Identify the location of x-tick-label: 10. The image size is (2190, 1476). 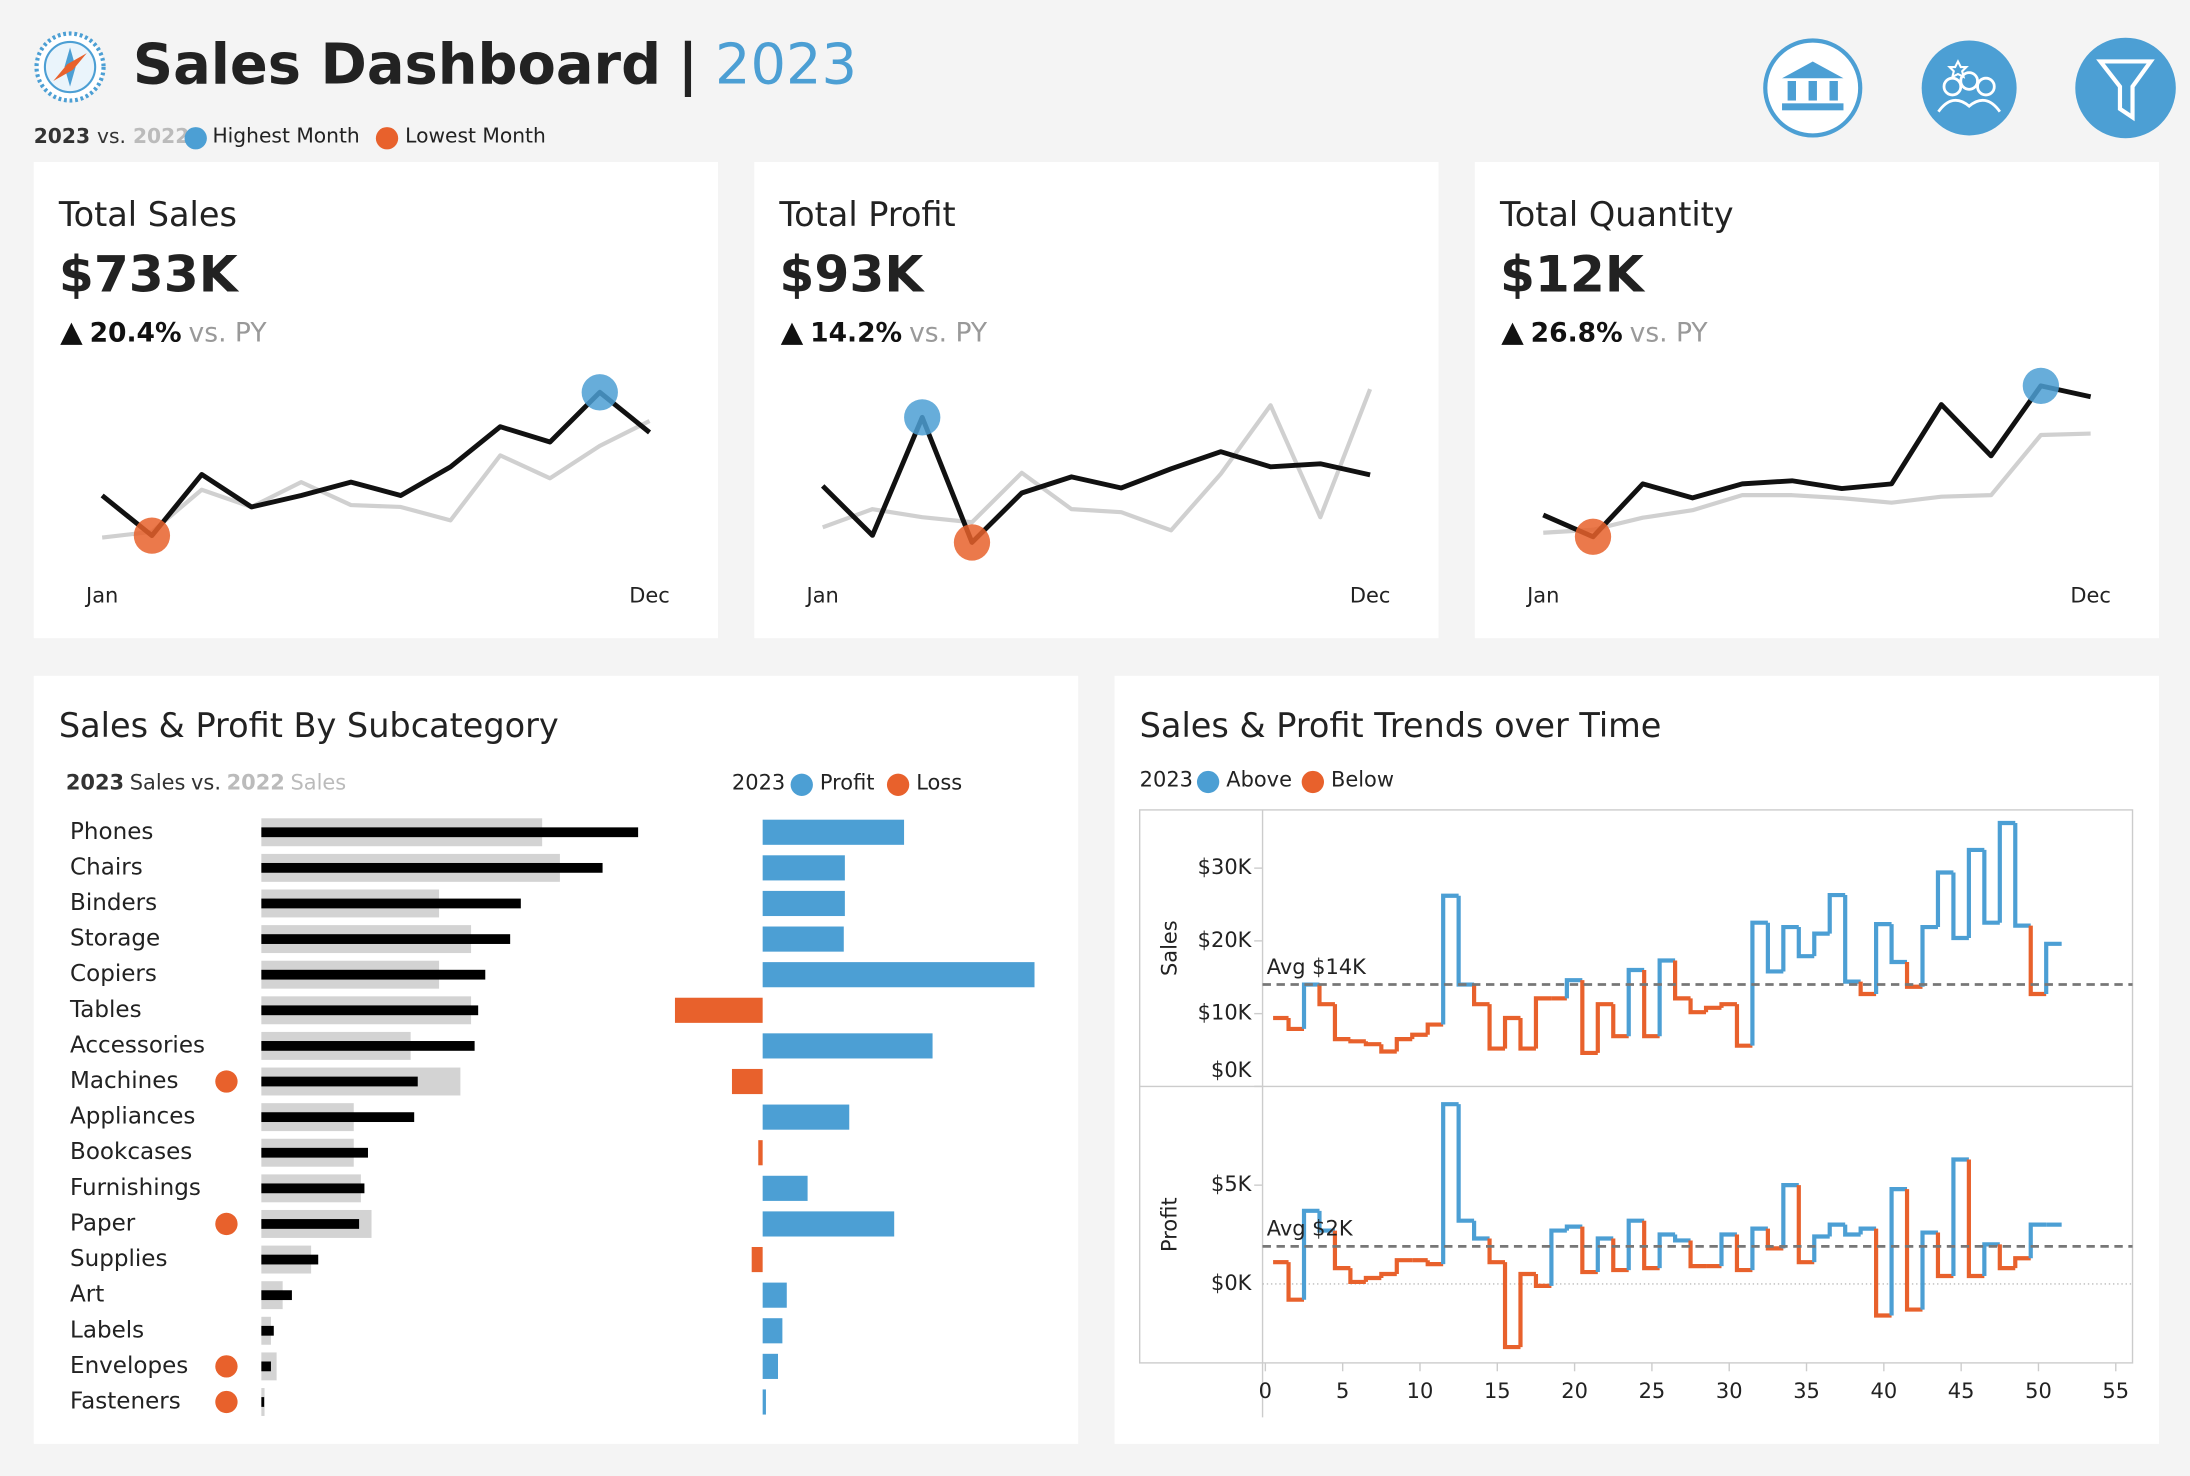
(1420, 1391).